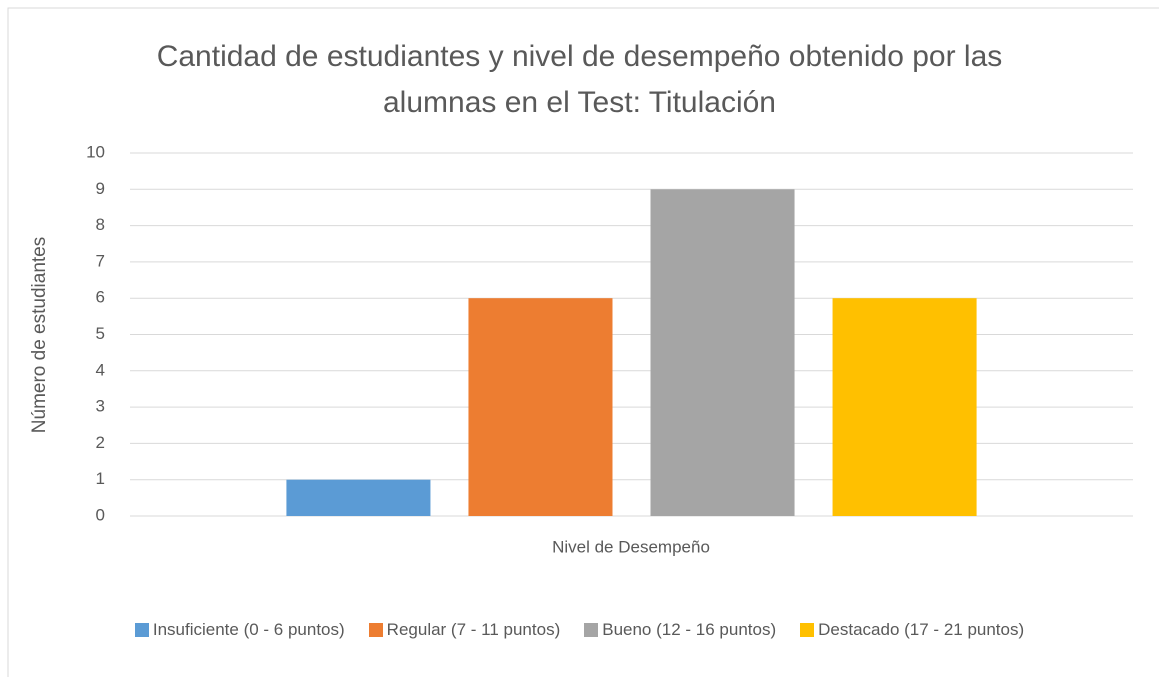 The width and height of the screenshot is (1159, 677). I want to click on legend-item: Regular (7 - 11 puntos), so click(464, 630).